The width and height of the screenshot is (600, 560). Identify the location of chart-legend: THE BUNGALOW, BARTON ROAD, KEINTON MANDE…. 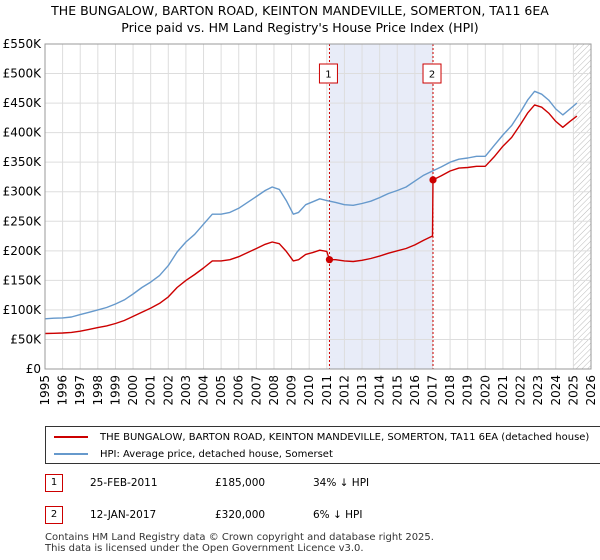
(322, 445).